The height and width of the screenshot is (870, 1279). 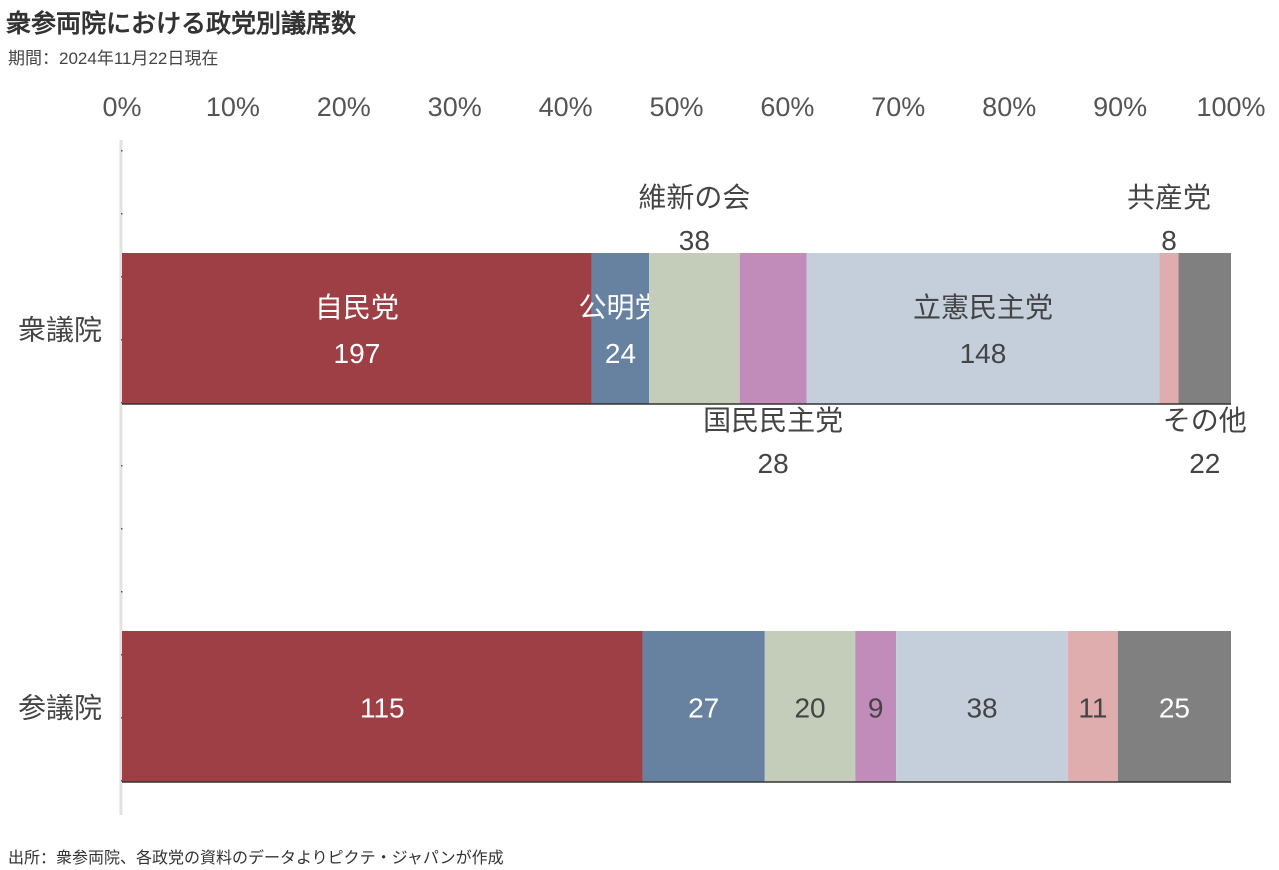 I want to click on chart-subtitle: 期間：2024年11月22日現在, so click(x=113, y=58).